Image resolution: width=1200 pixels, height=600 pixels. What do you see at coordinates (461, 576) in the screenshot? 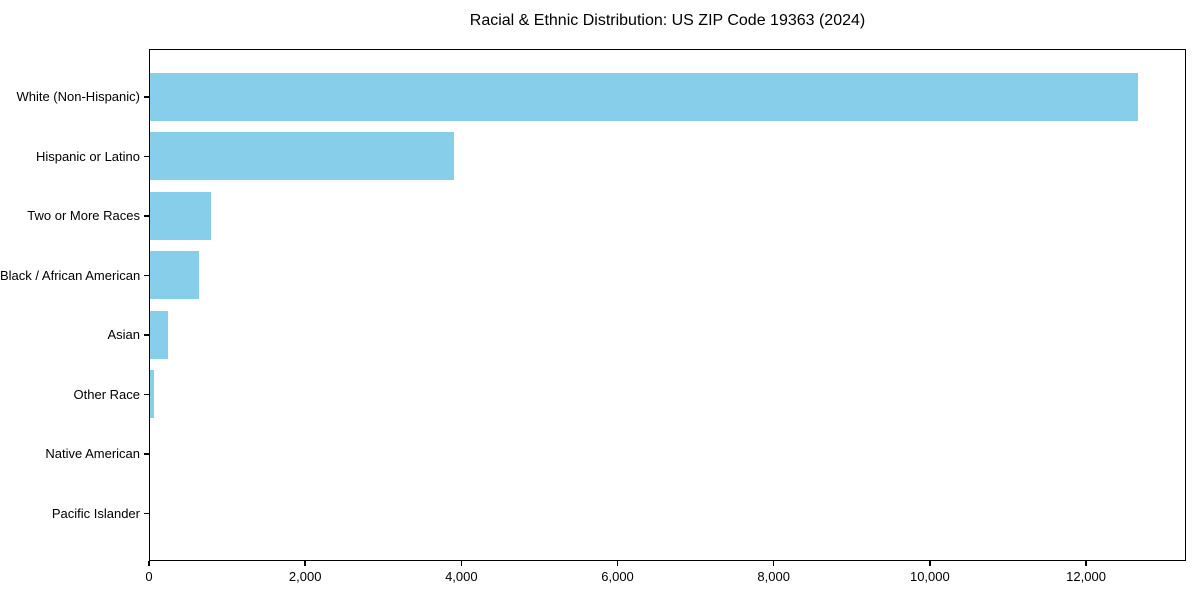
I see `x-tick-label-4000: 4,000` at bounding box center [461, 576].